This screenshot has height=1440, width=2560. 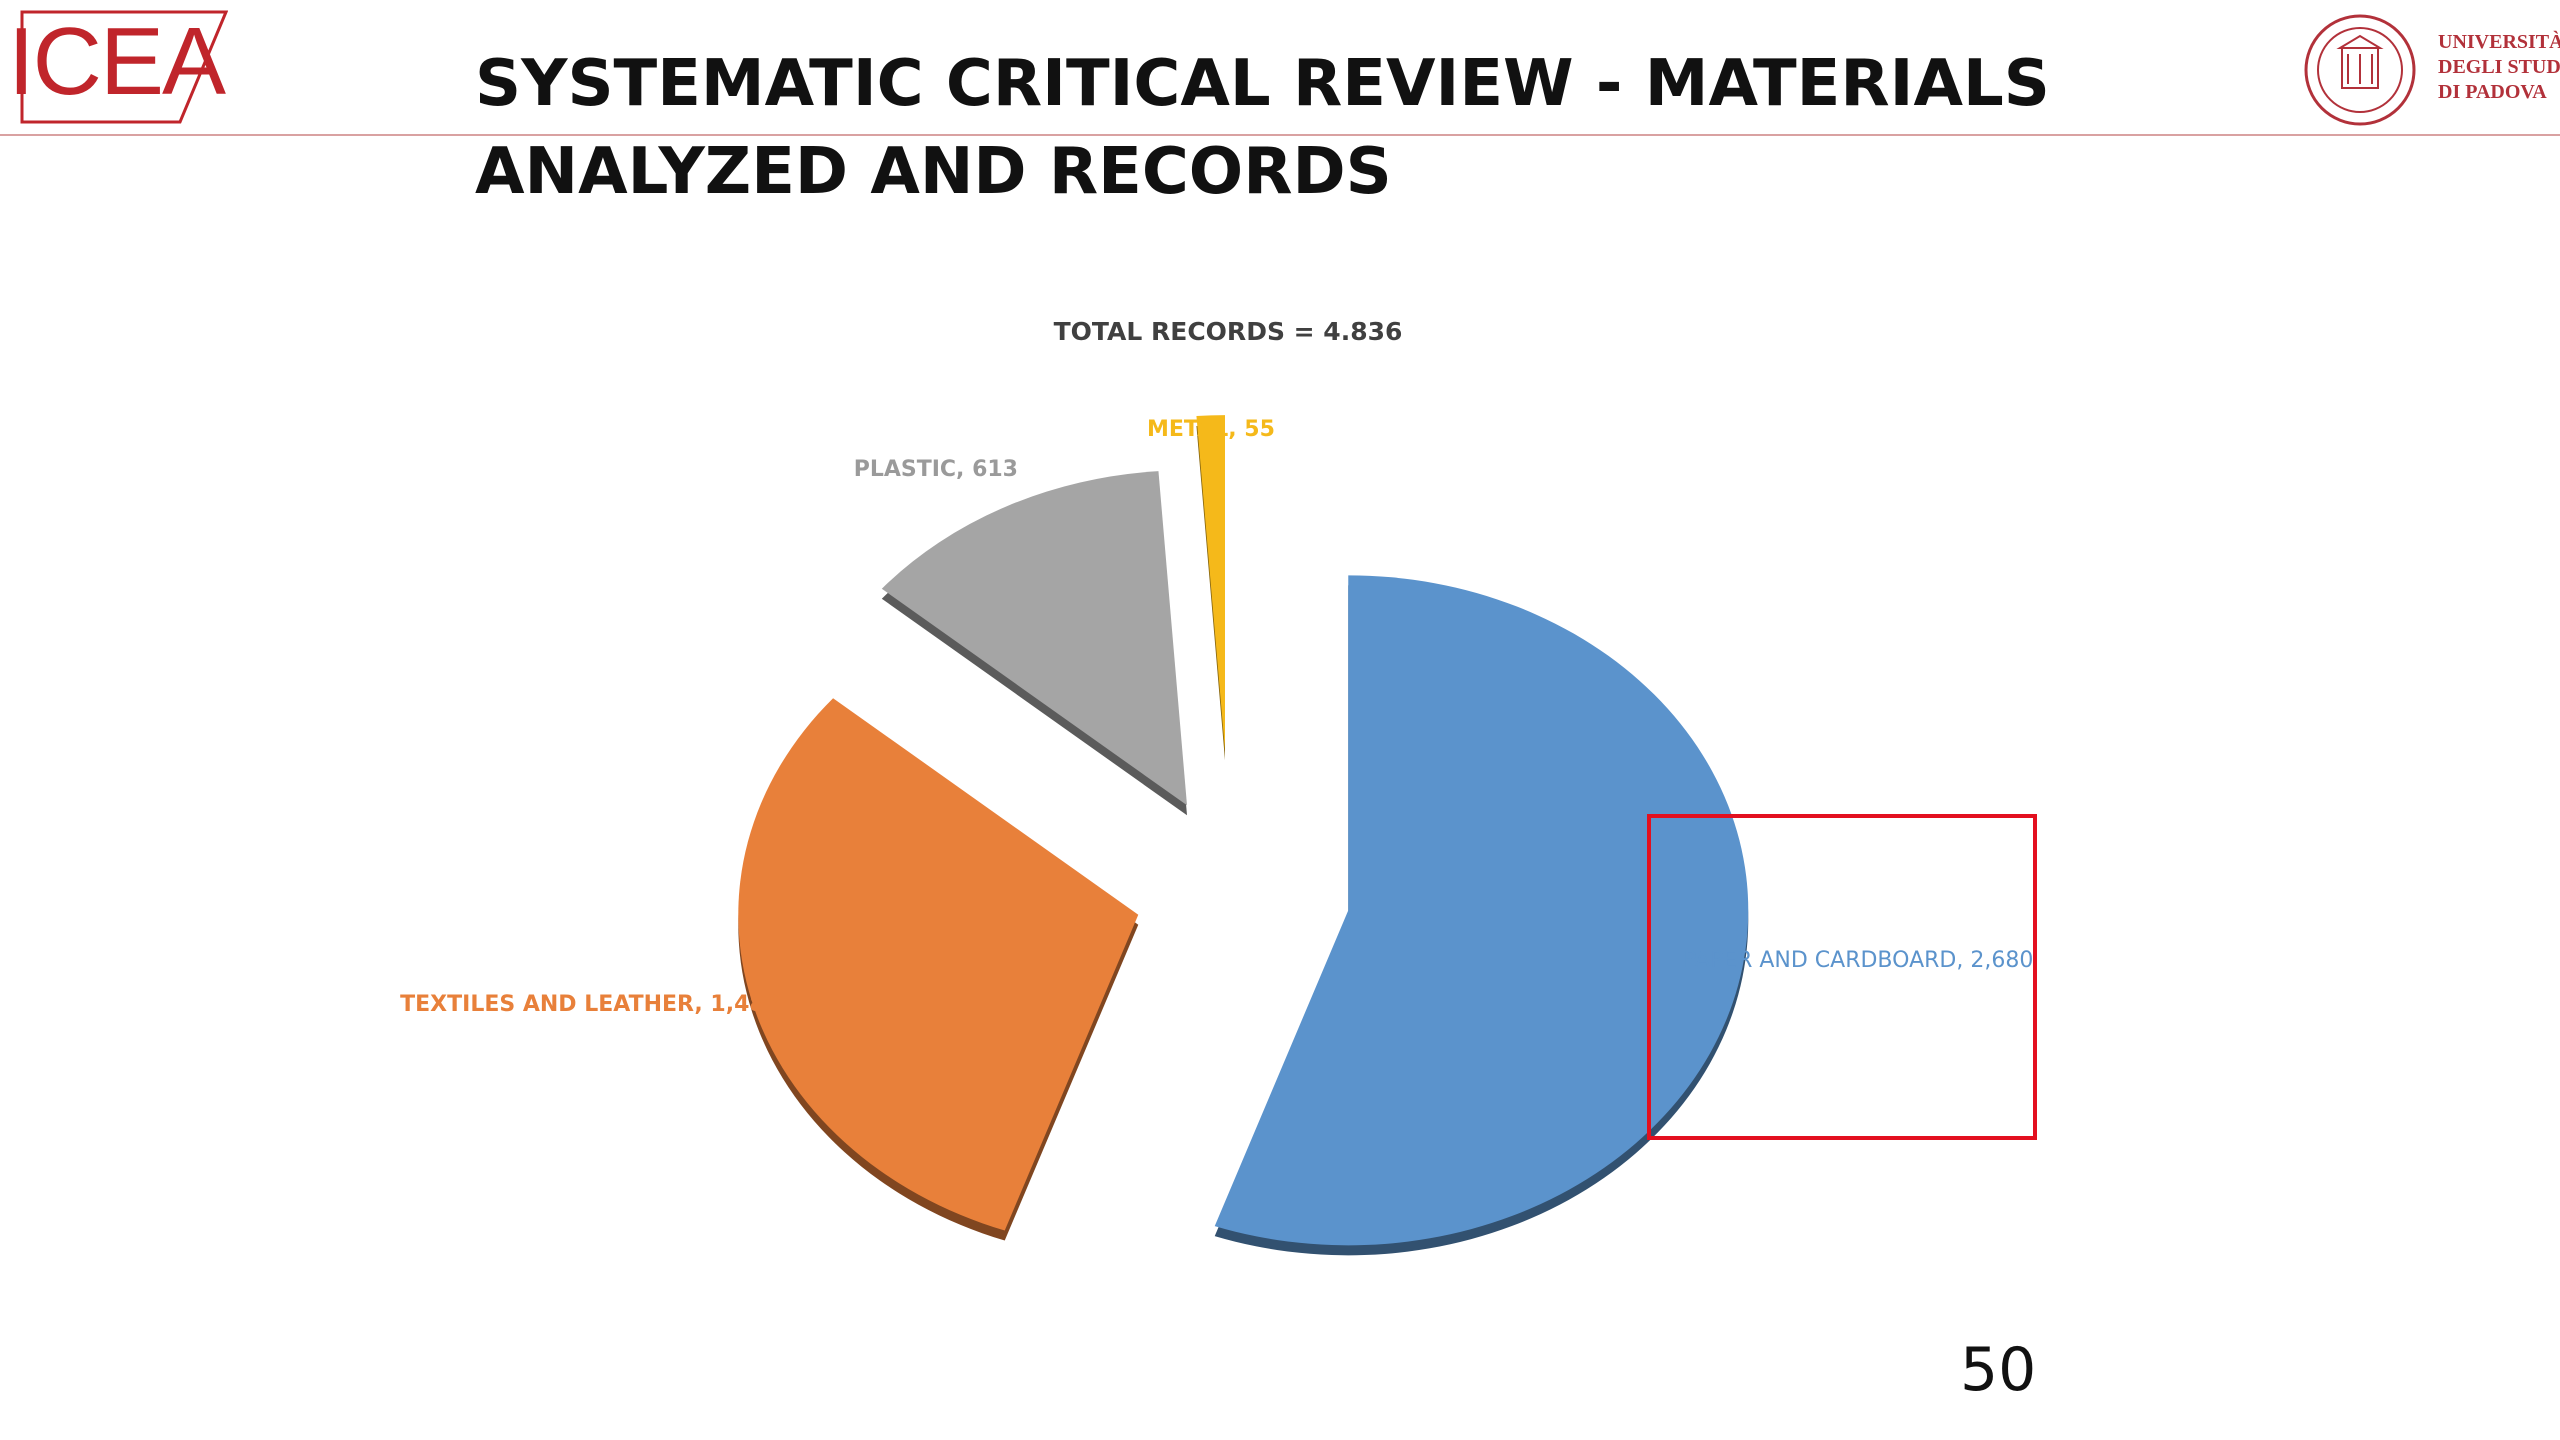 What do you see at coordinates (1034, 638) in the screenshot?
I see `pie-slice-plastic` at bounding box center [1034, 638].